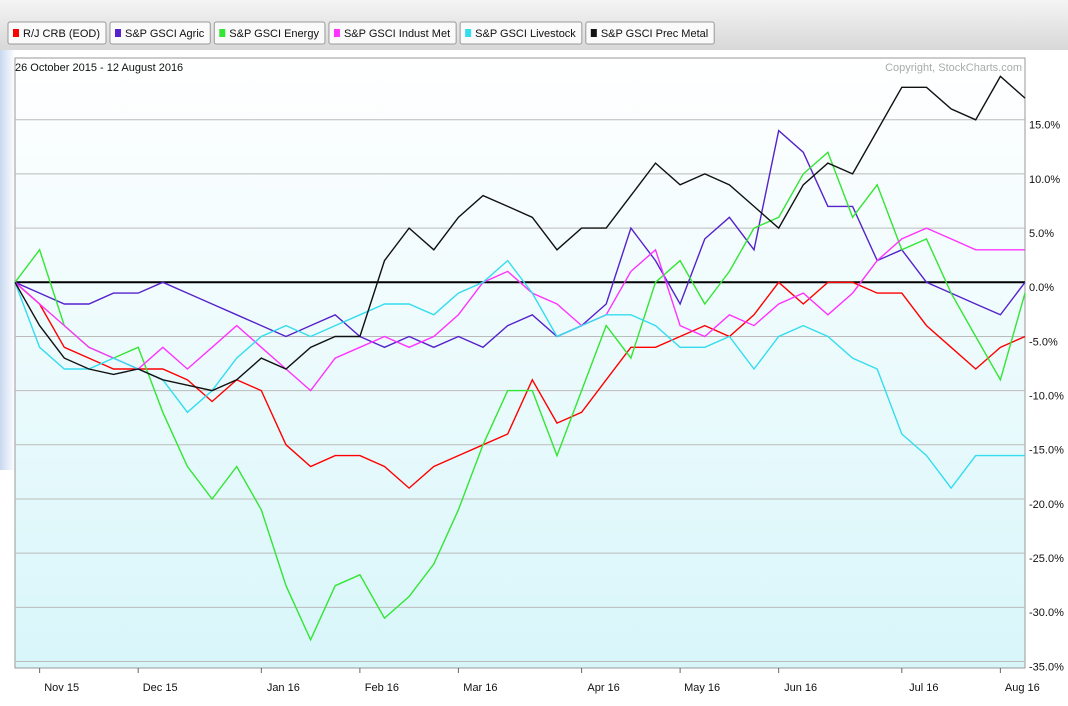 Image resolution: width=1068 pixels, height=706 pixels. I want to click on subtitle: 26 October 2015 - 12 August 2016, so click(99, 68).